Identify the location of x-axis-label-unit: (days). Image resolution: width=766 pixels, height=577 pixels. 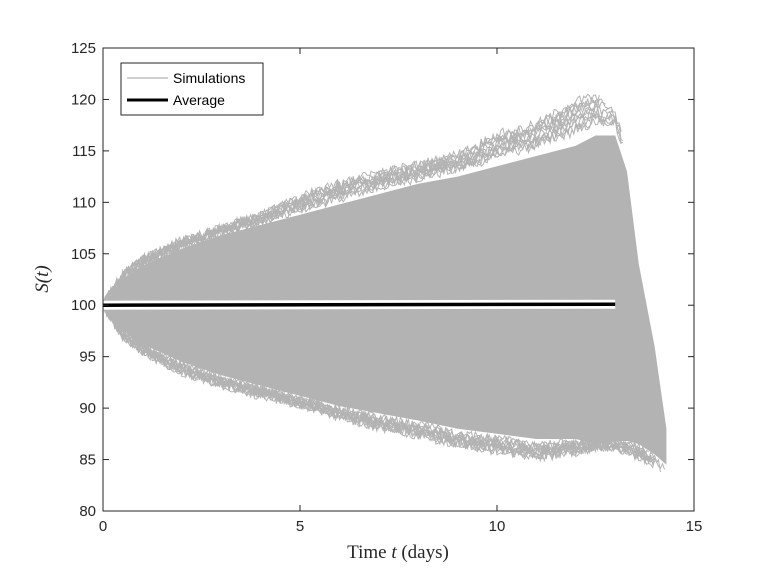
(424, 552).